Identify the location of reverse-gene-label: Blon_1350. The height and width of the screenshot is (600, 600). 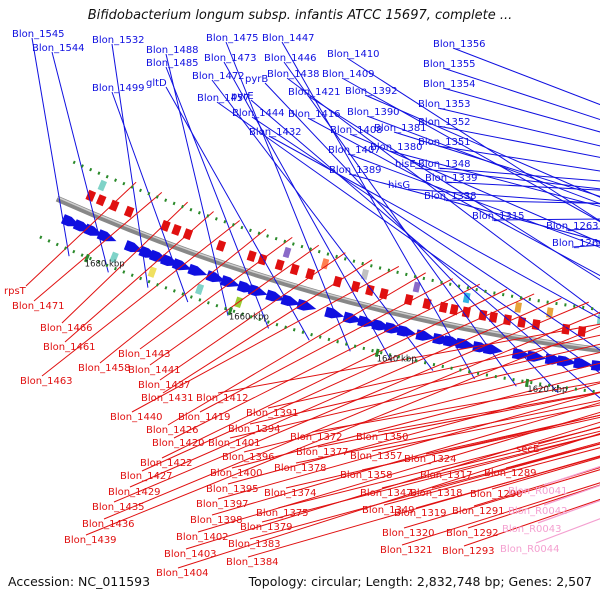
(382, 437).